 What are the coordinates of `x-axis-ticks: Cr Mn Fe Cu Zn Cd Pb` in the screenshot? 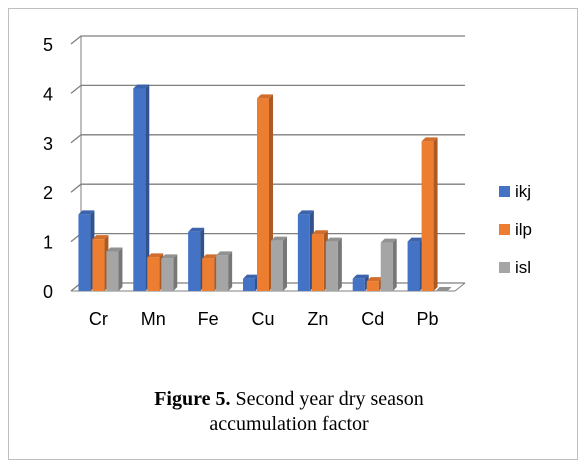 It's located at (264, 319).